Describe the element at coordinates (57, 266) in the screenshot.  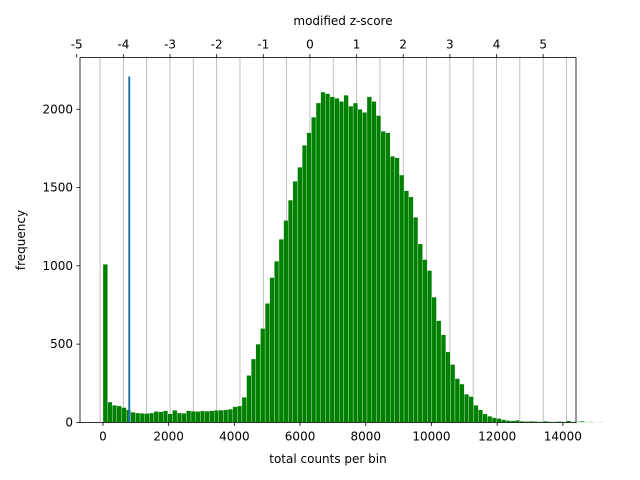
I see `y-tick-label: 1000` at that location.